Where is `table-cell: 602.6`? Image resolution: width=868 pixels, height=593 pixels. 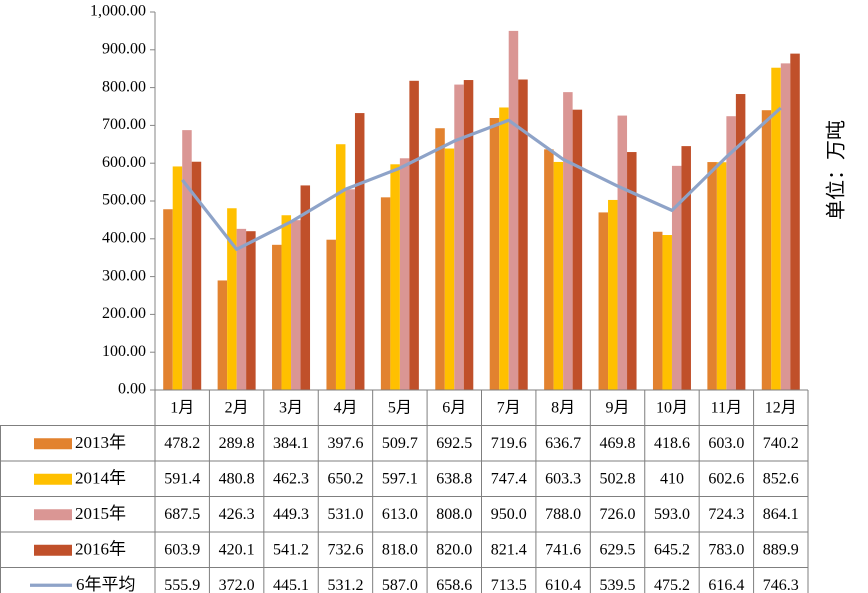 table-cell: 602.6 is located at coordinates (726, 478).